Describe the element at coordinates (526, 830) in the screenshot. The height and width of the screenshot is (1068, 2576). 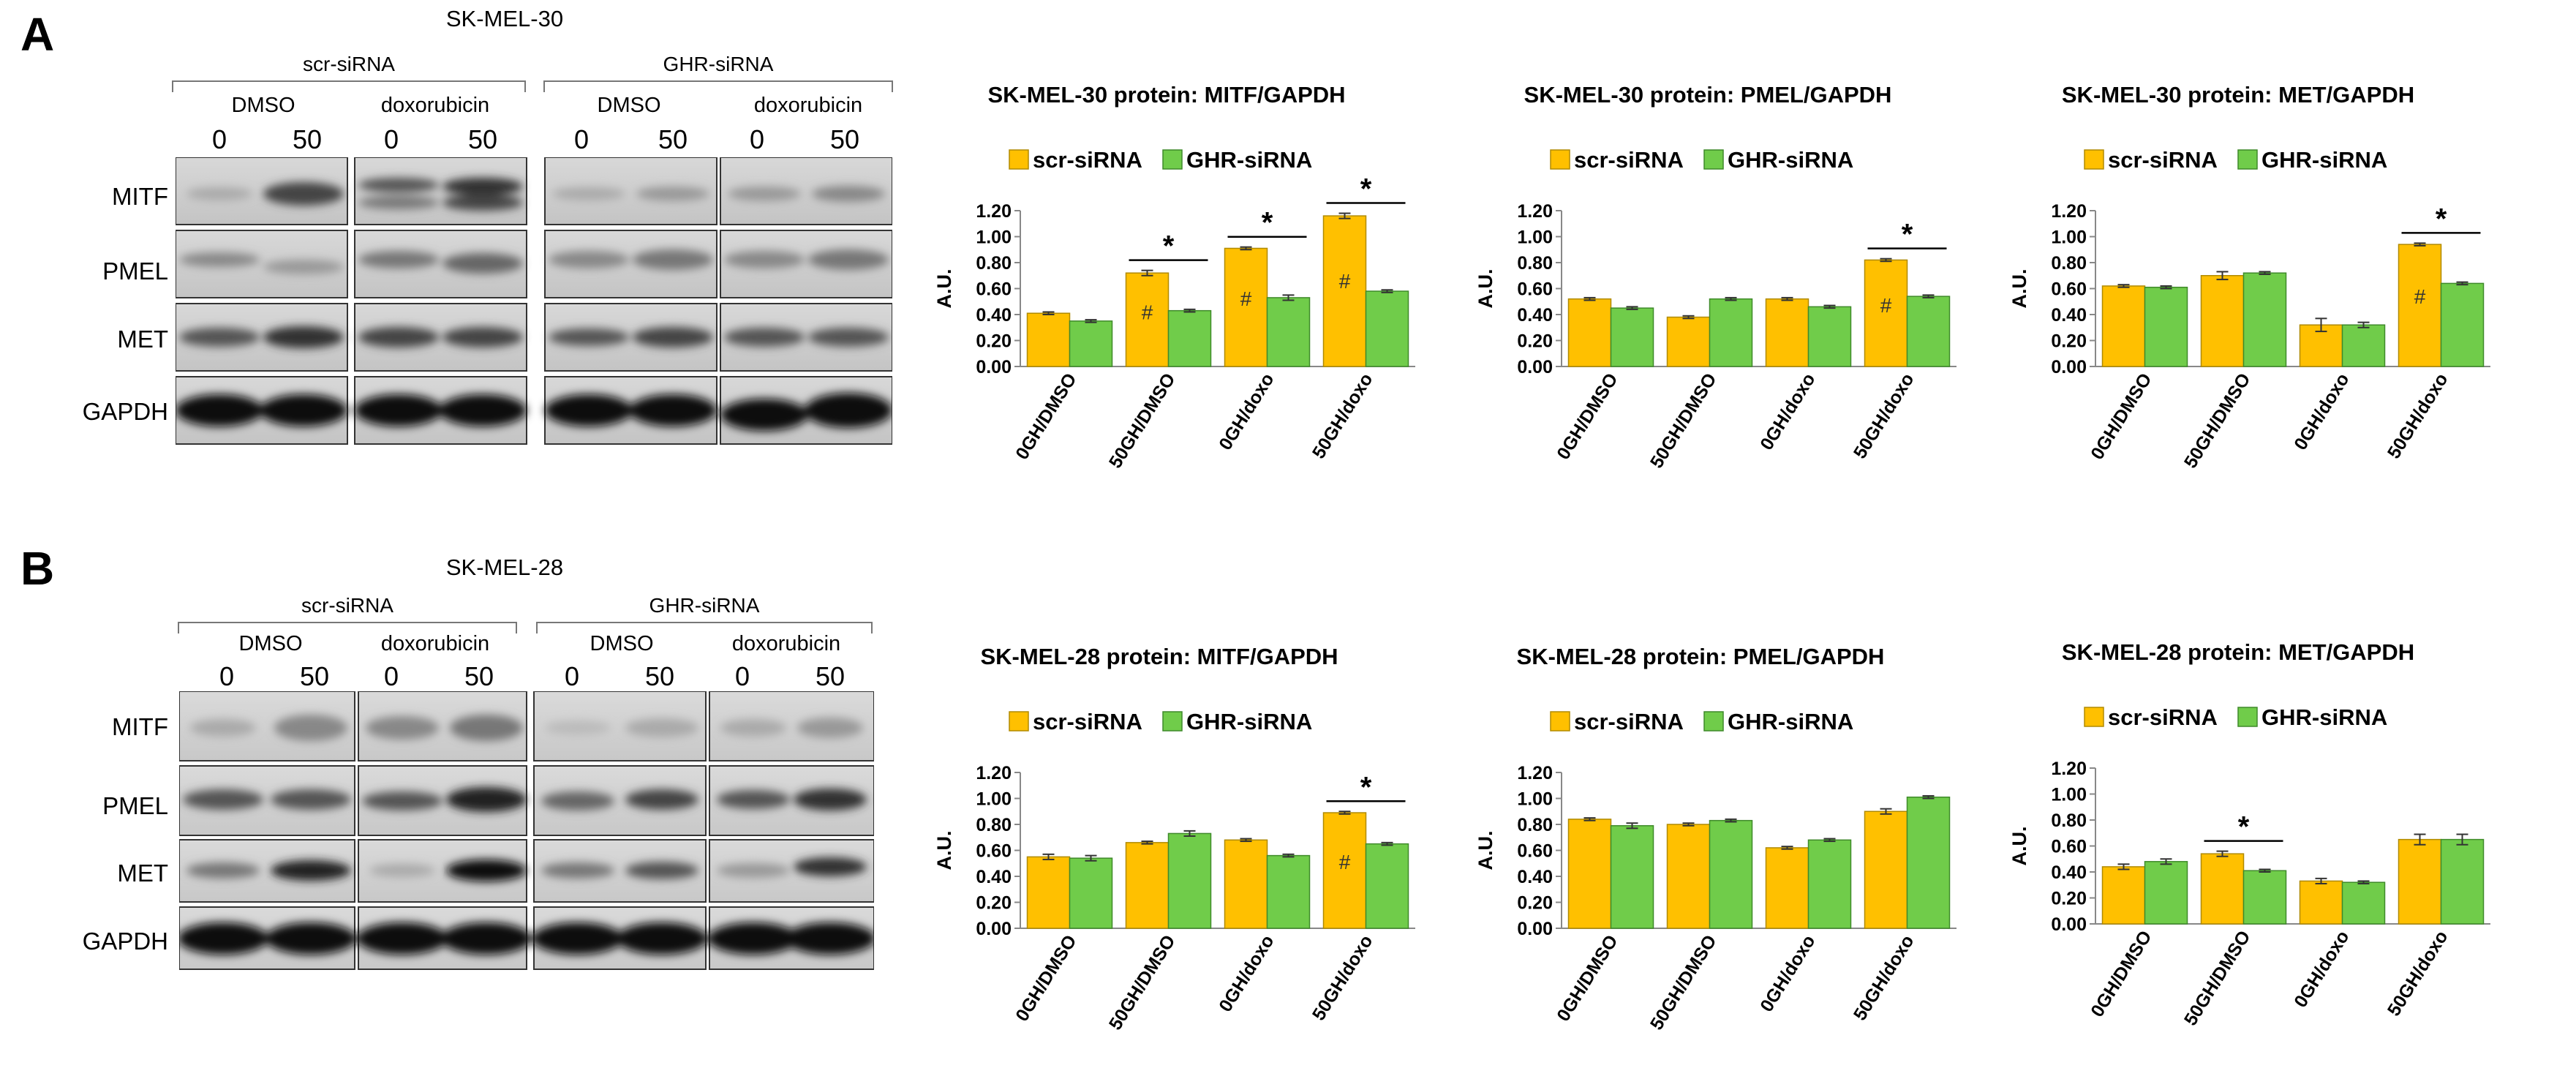
I see `western-blot-panel-b` at that location.